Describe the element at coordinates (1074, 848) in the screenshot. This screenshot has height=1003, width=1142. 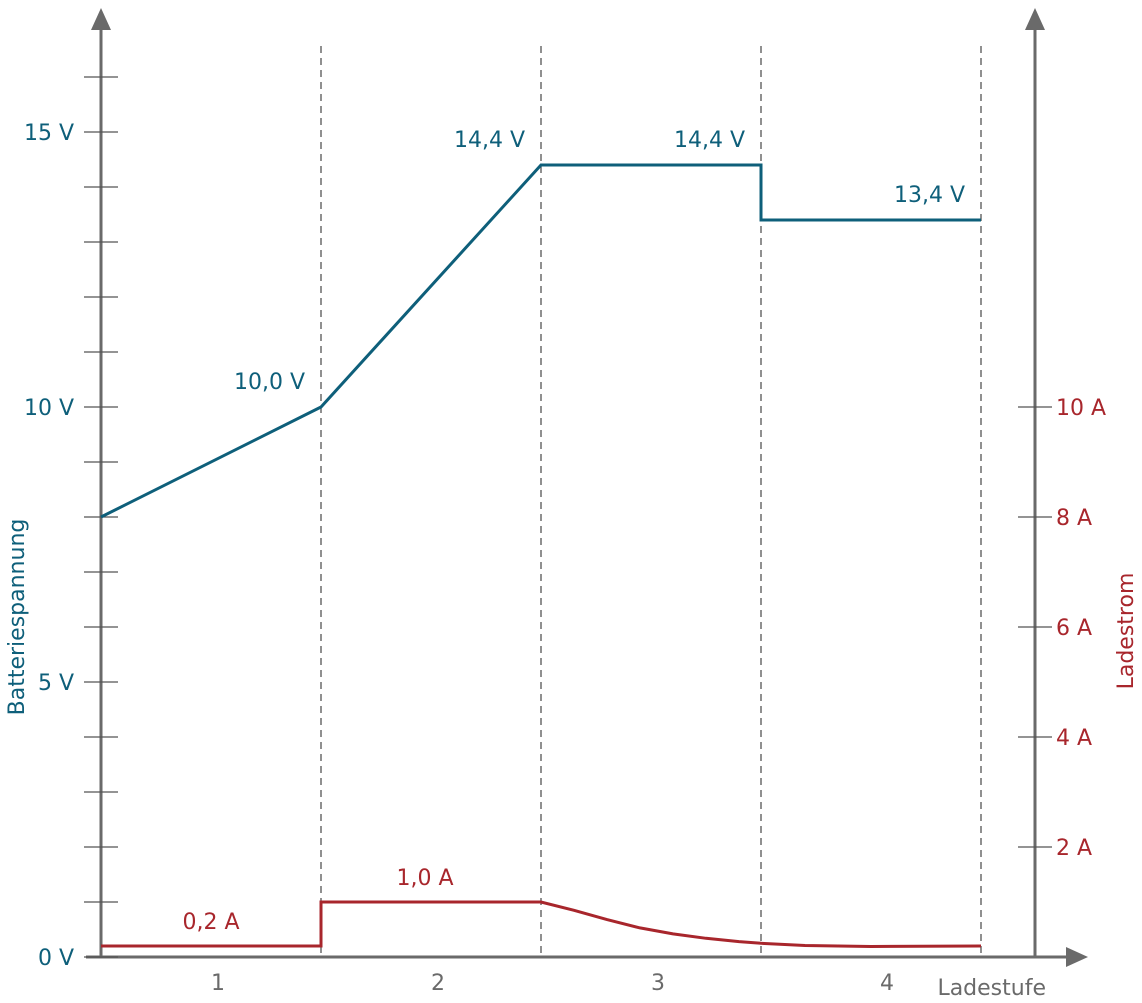
I see `y-right-tick-label-2: 2 A` at that location.